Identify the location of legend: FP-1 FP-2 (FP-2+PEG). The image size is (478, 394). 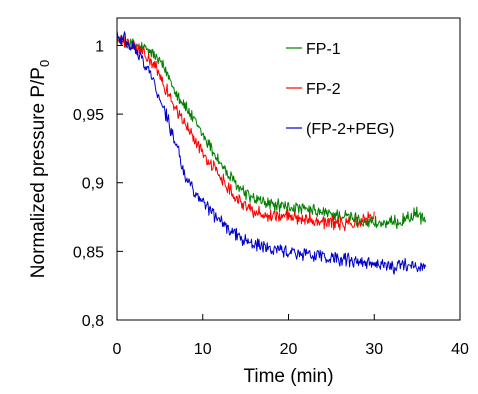
(340, 89).